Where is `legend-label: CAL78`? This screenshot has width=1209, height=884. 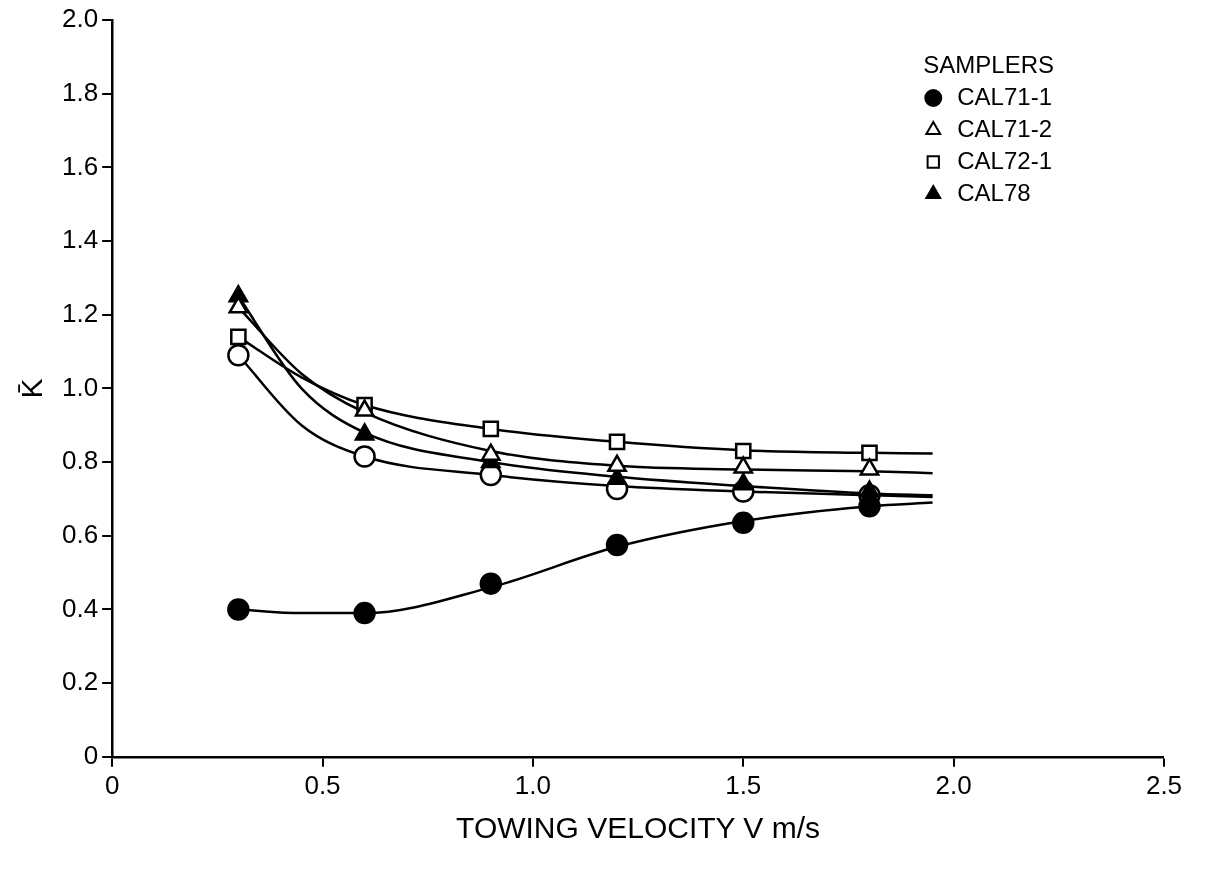
legend-label: CAL78 is located at coordinates (994, 192).